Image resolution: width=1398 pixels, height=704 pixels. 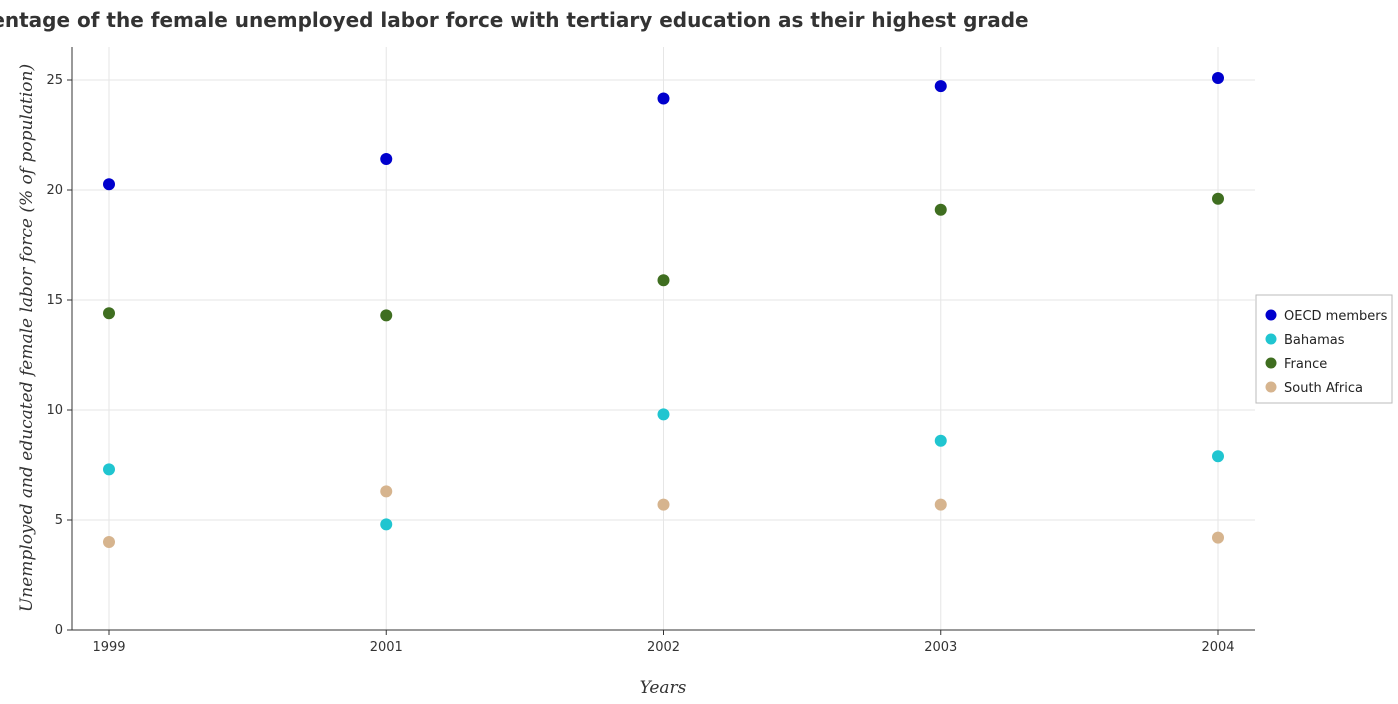 What do you see at coordinates (54, 190) in the screenshot?
I see `y-tick-label: 20` at bounding box center [54, 190].